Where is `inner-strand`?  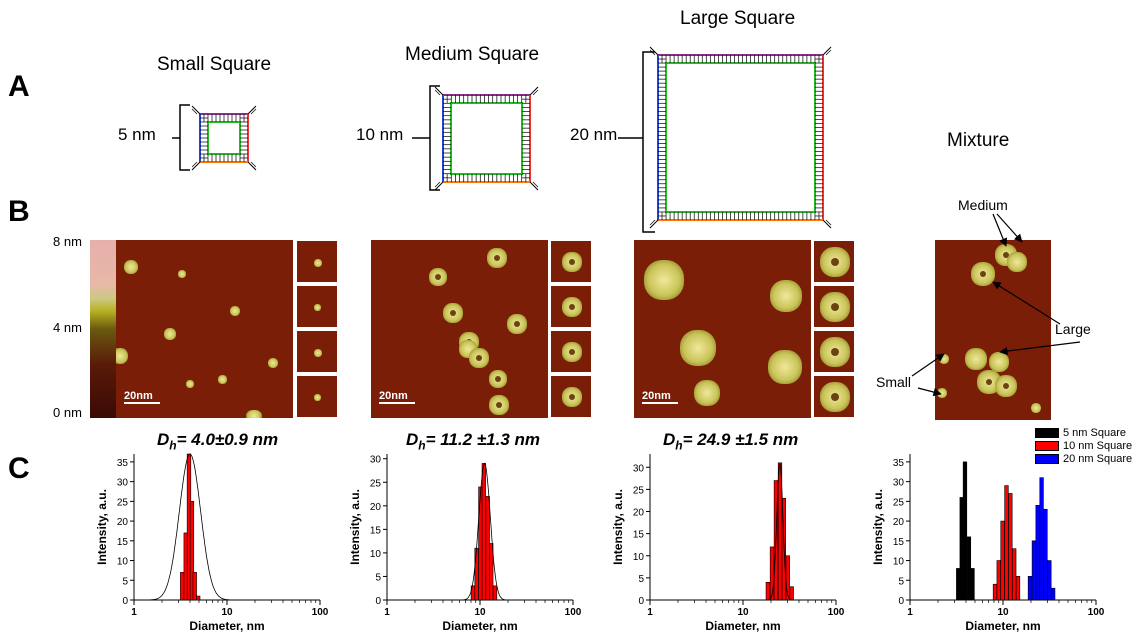 inner-strand is located at coordinates (740, 137).